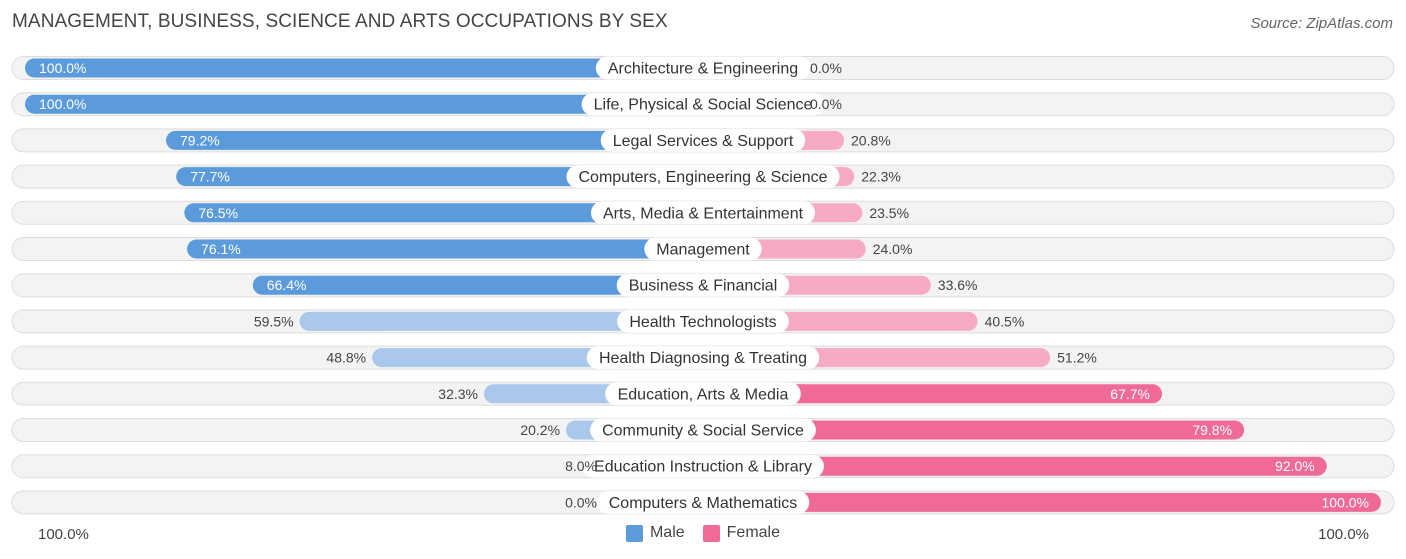 The image size is (1406, 559). Describe the element at coordinates (540, 430) in the screenshot. I see `male-value-label: 20.2%` at that location.